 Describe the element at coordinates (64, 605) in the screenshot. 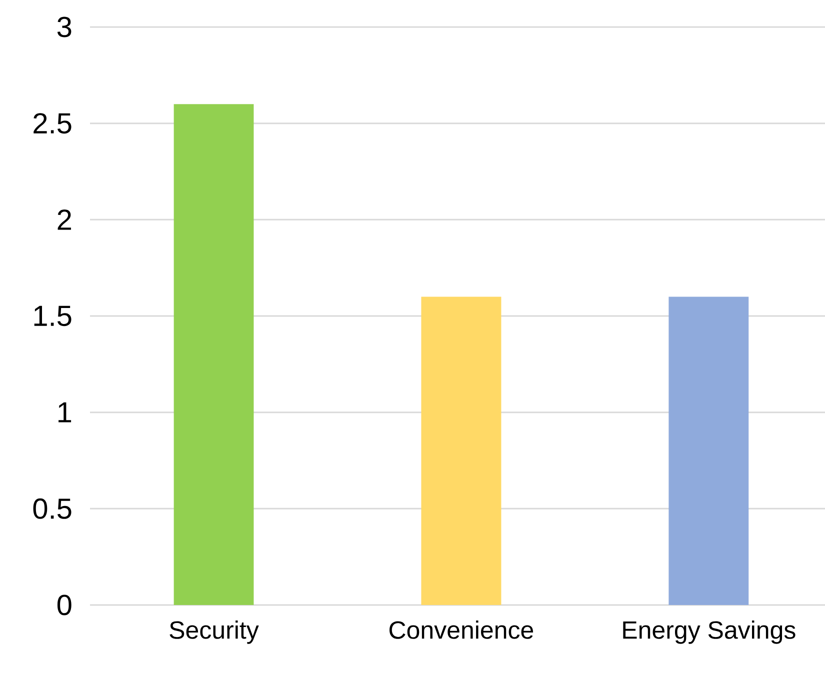

I see `y-tick-label: 0` at that location.